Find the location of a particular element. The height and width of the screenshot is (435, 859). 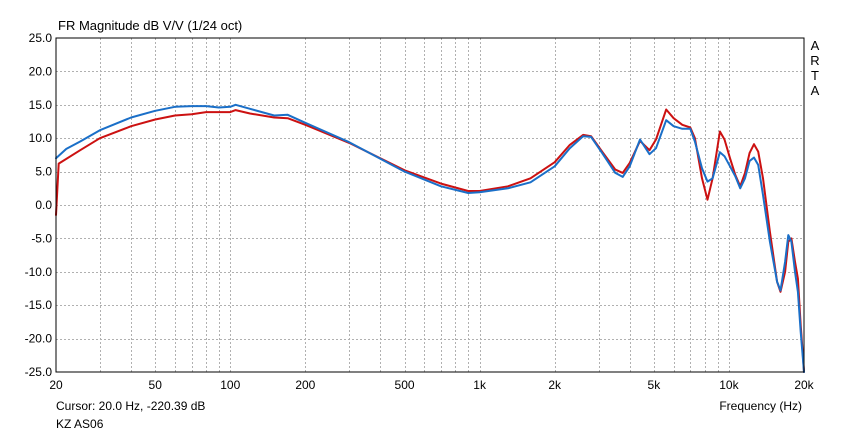

y-tick-label: 25.0 is located at coordinates (41, 38).